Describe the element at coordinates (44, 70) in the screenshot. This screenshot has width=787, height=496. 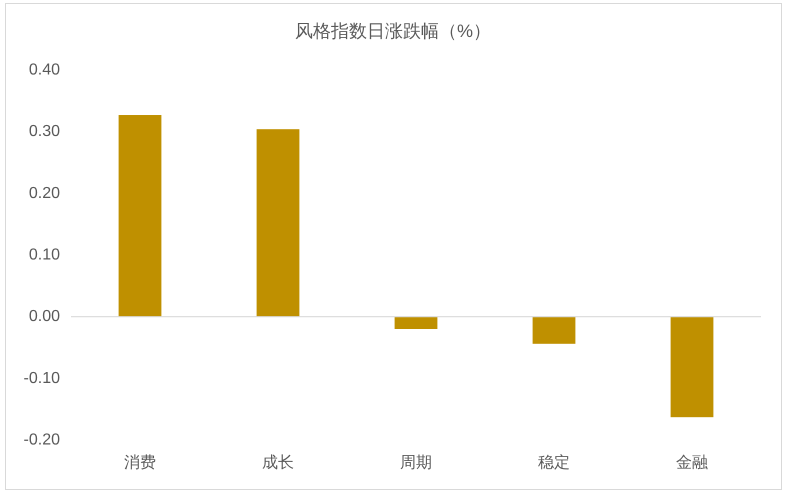
I see `y-tick-label: 0.40` at that location.